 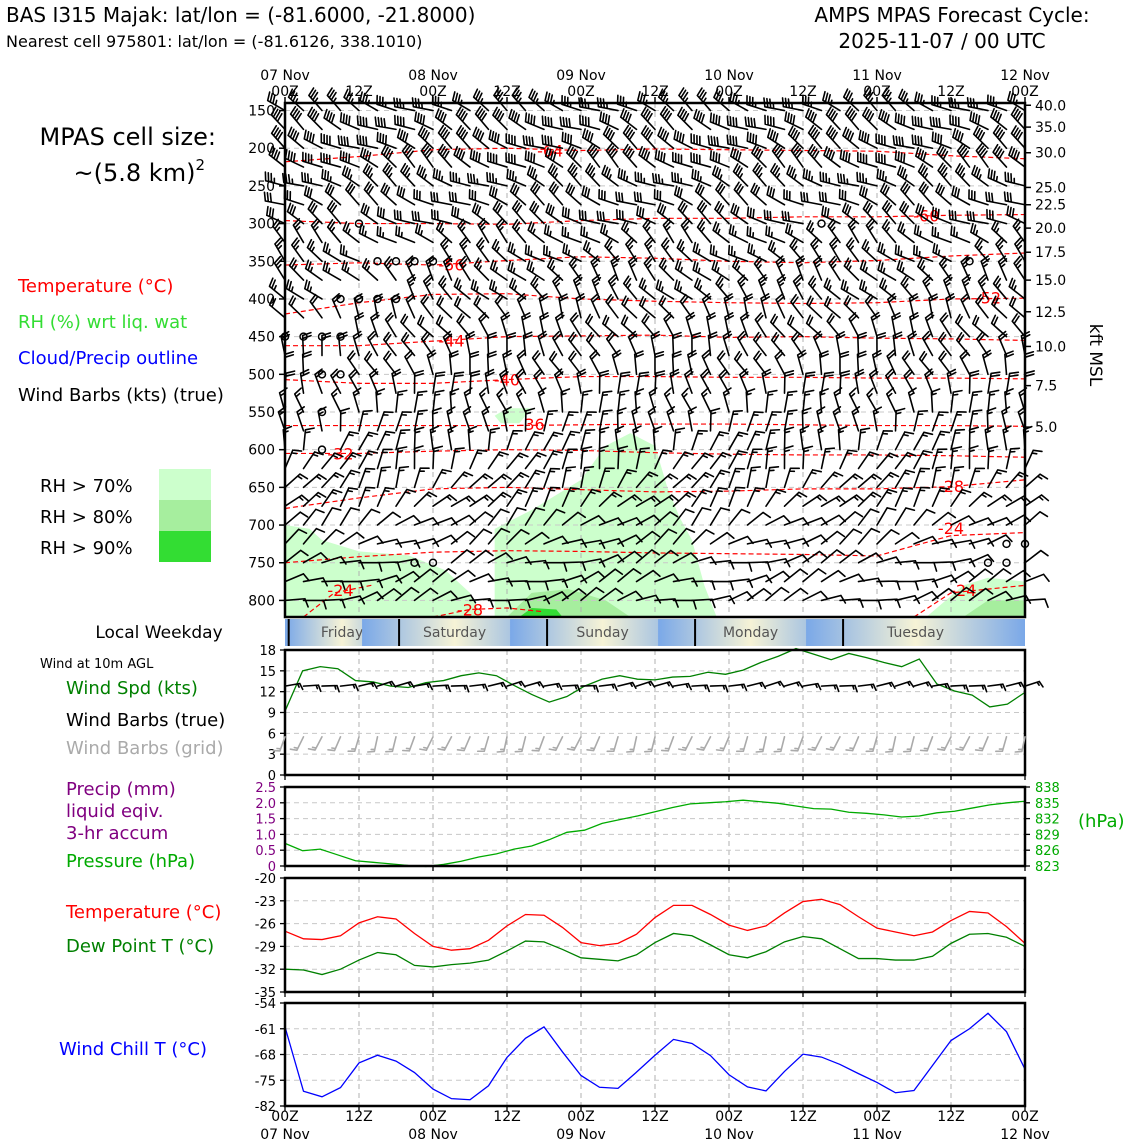 I want to click on p-precip-ytick-label: 1.0, so click(x=265, y=835).